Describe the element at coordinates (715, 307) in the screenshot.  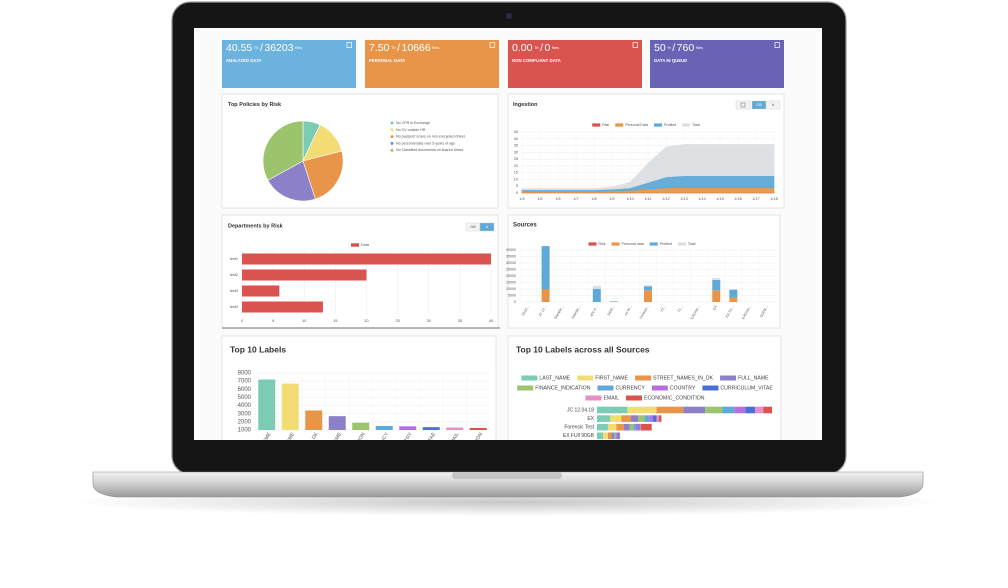
I see `x-tick-label: EX` at that location.